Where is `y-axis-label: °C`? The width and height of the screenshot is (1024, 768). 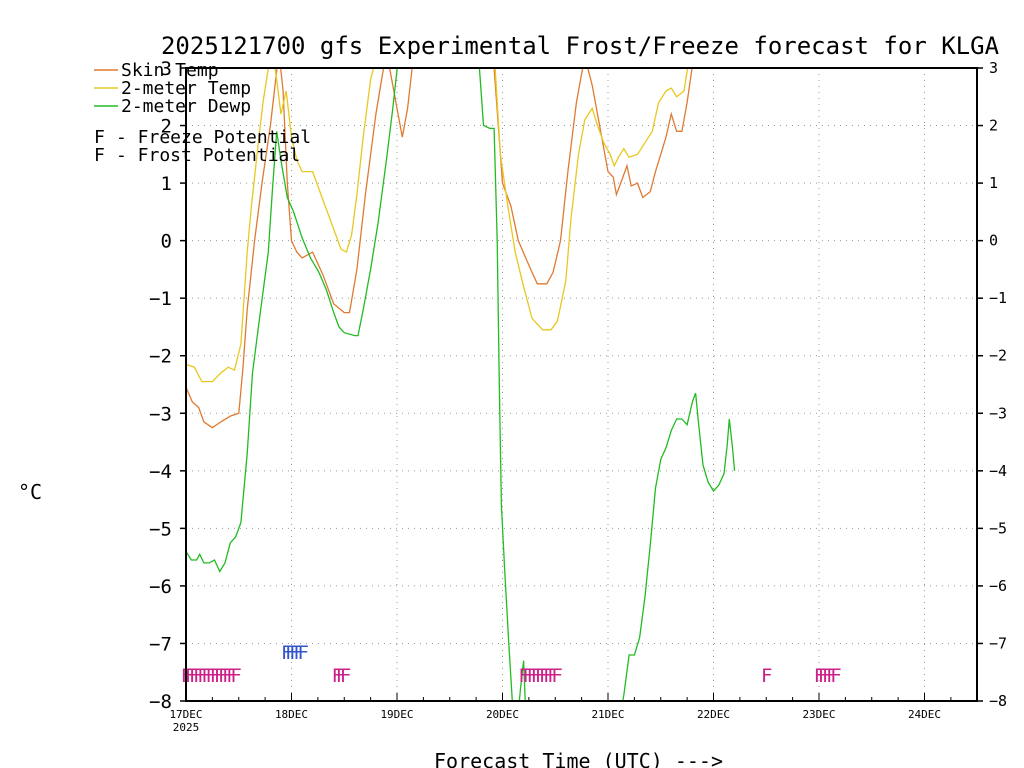 y-axis-label: °C is located at coordinates (30, 492).